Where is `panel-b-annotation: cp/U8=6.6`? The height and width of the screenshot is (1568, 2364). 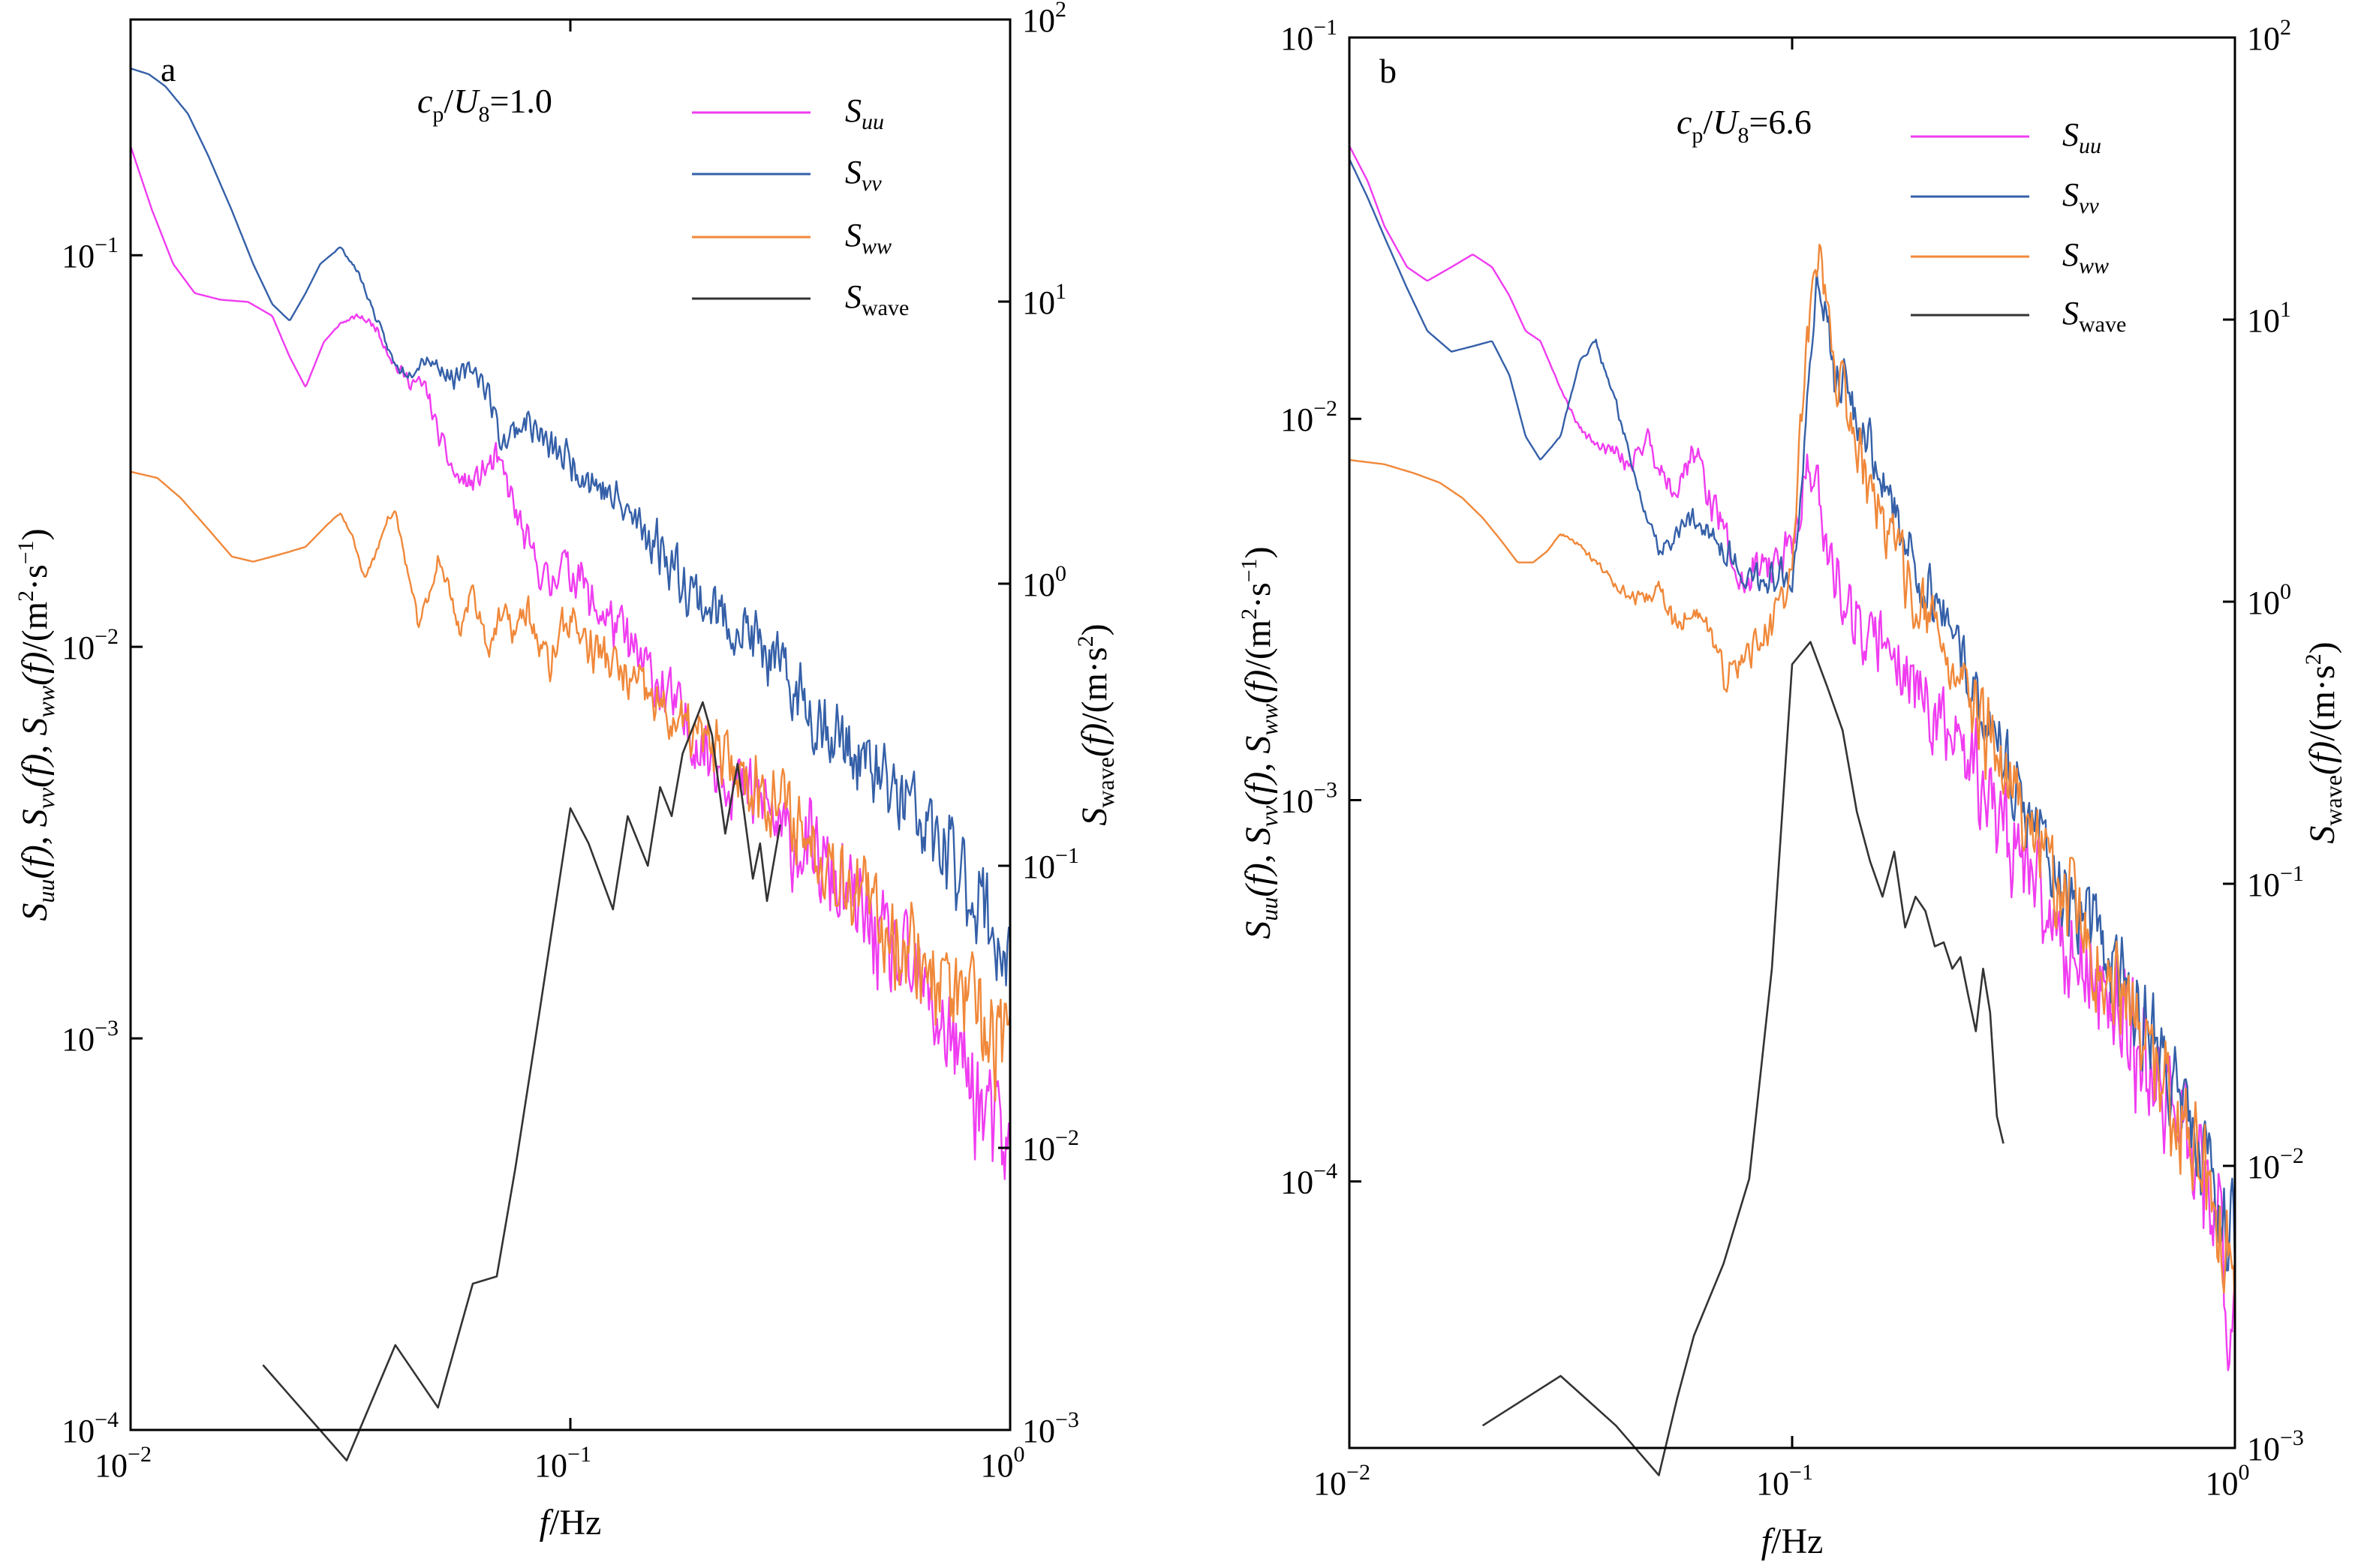 panel-b-annotation: cp/U8=6.6 is located at coordinates (1745, 126).